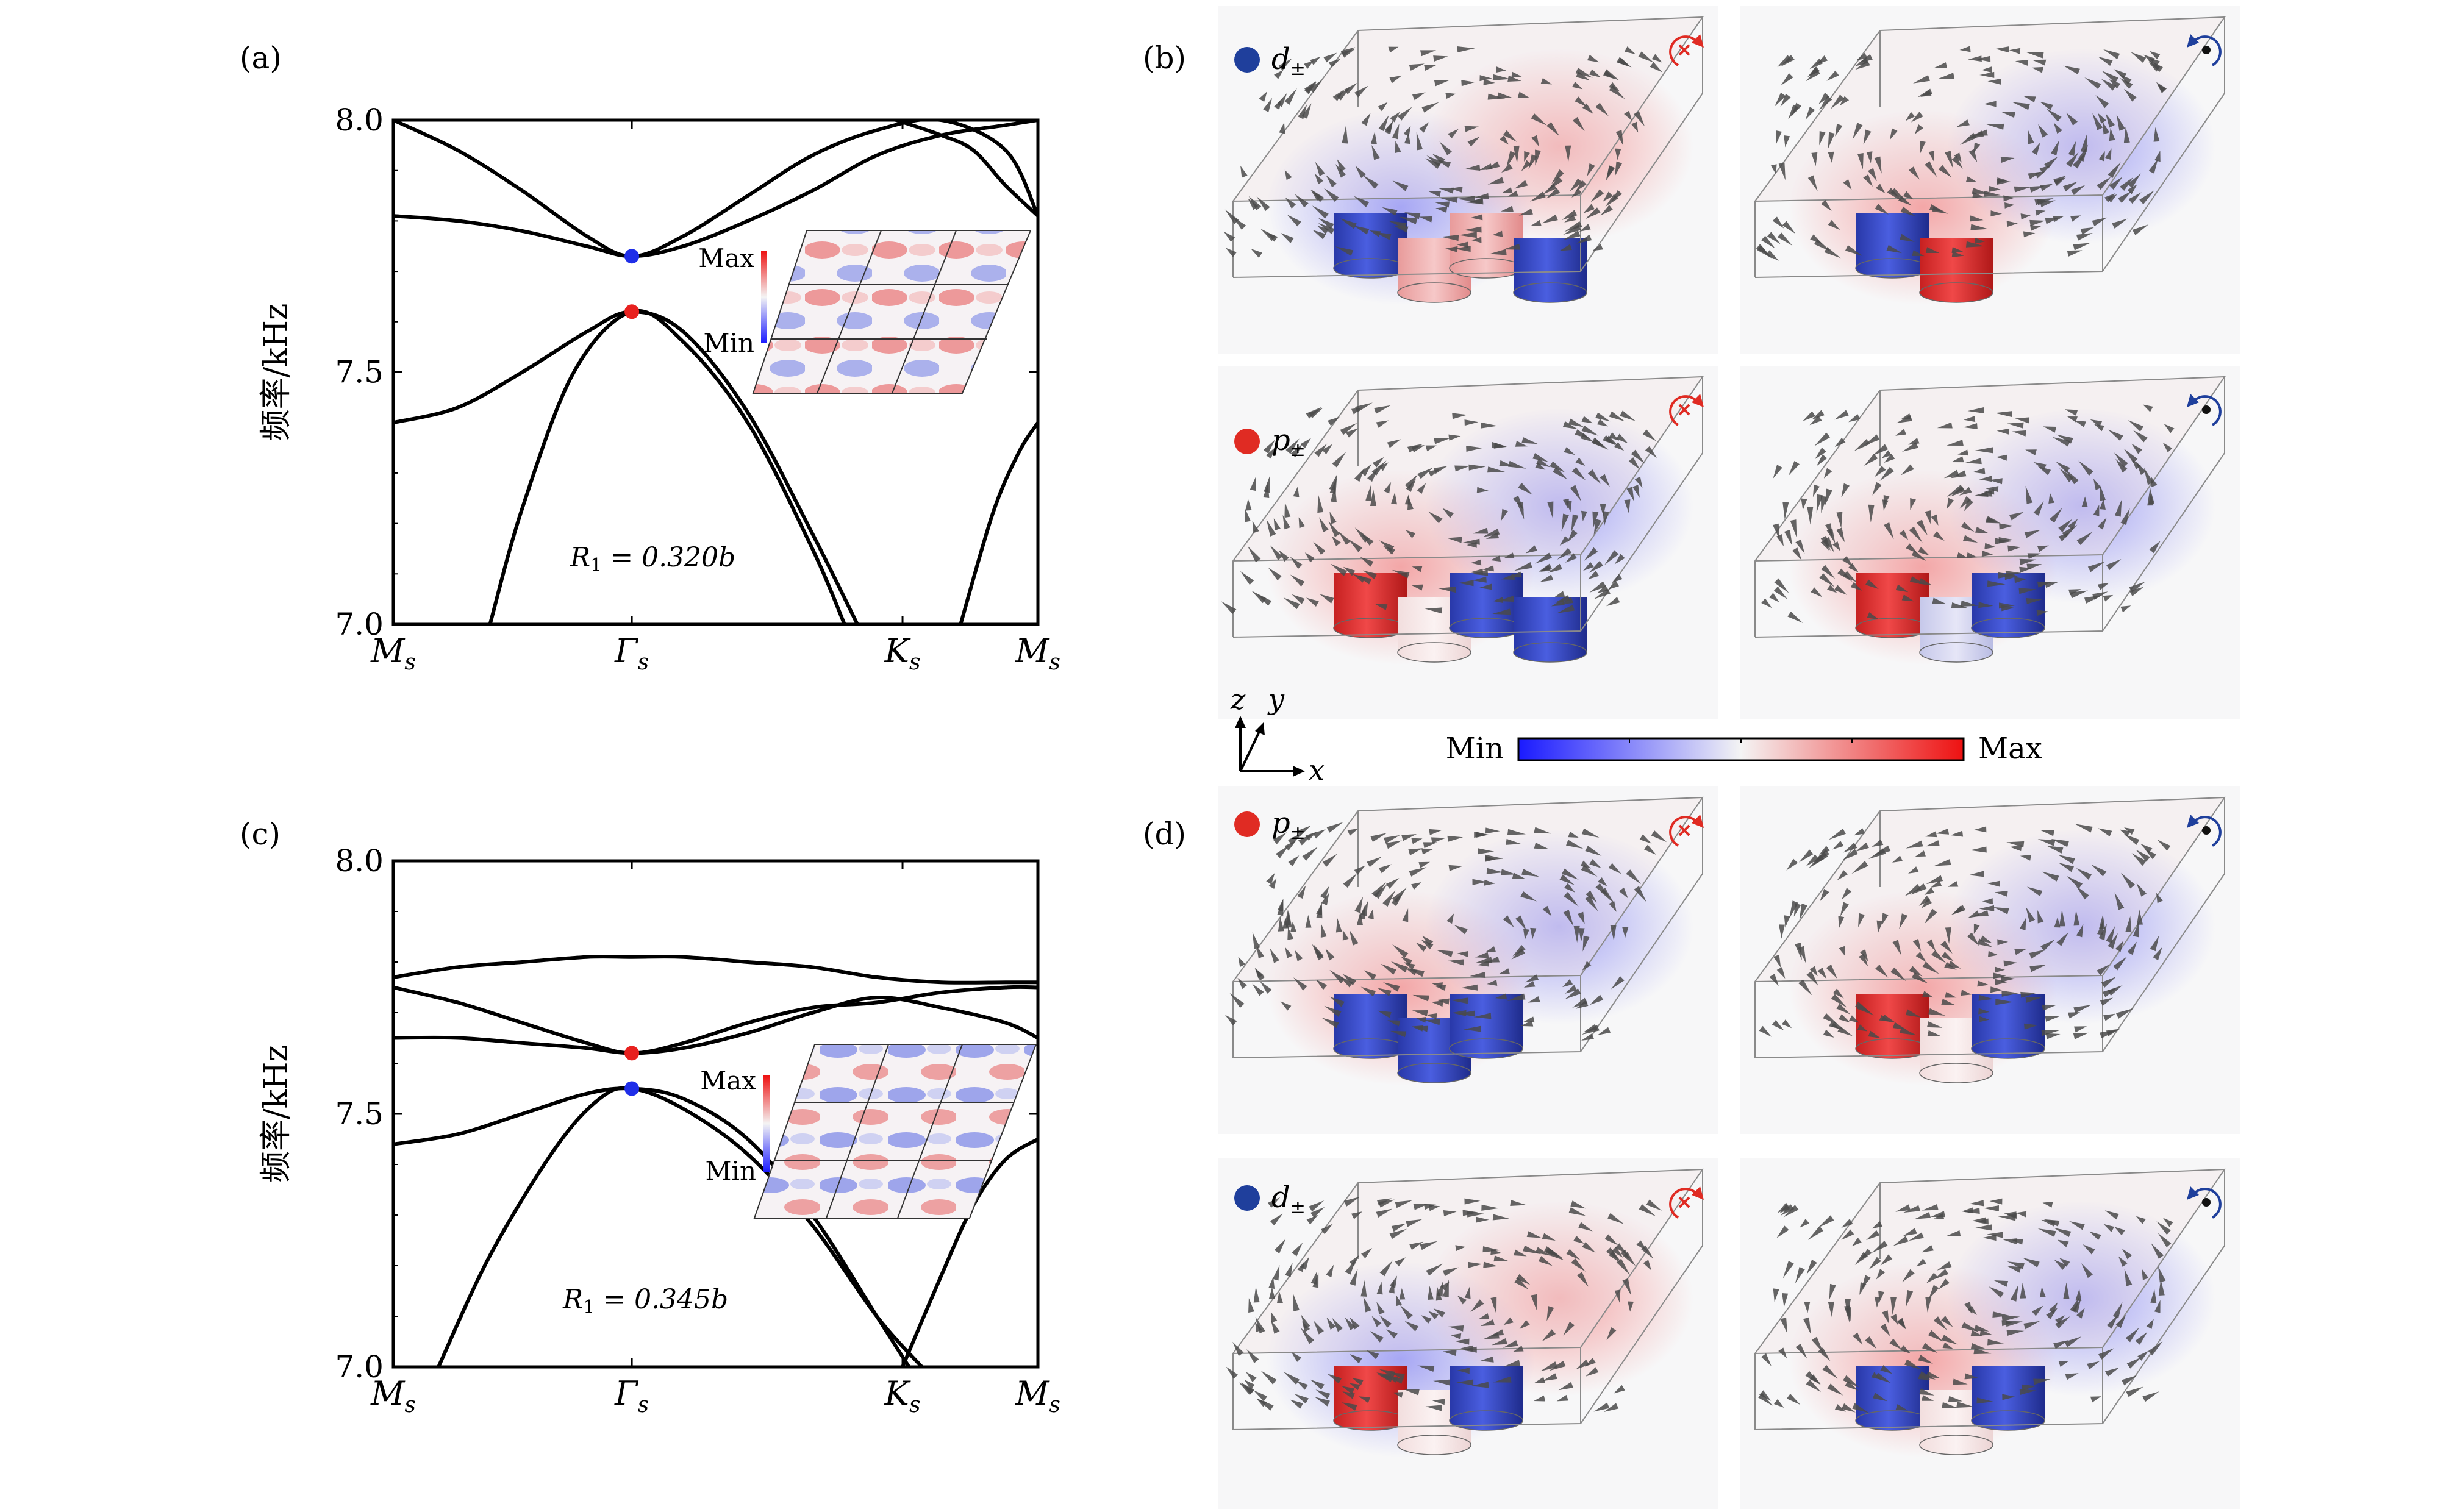  I want to click on mode-label-d1: p±, so click(1288, 825).